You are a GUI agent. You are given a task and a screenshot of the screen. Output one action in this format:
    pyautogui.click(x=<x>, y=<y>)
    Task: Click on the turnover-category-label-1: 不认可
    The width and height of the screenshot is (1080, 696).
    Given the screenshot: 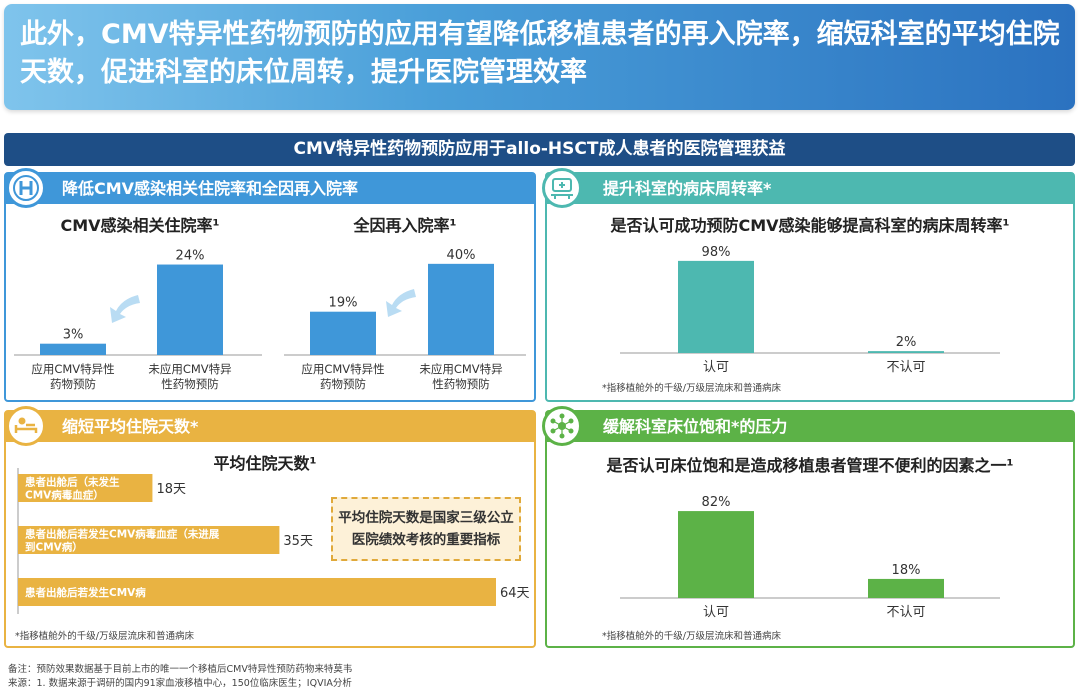 What is the action you would take?
    pyautogui.click(x=905, y=367)
    